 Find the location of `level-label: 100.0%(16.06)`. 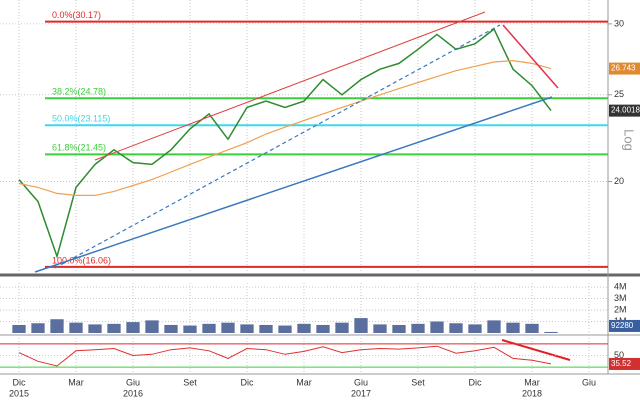

level-label: 100.0%(16.06) is located at coordinates (81, 260).